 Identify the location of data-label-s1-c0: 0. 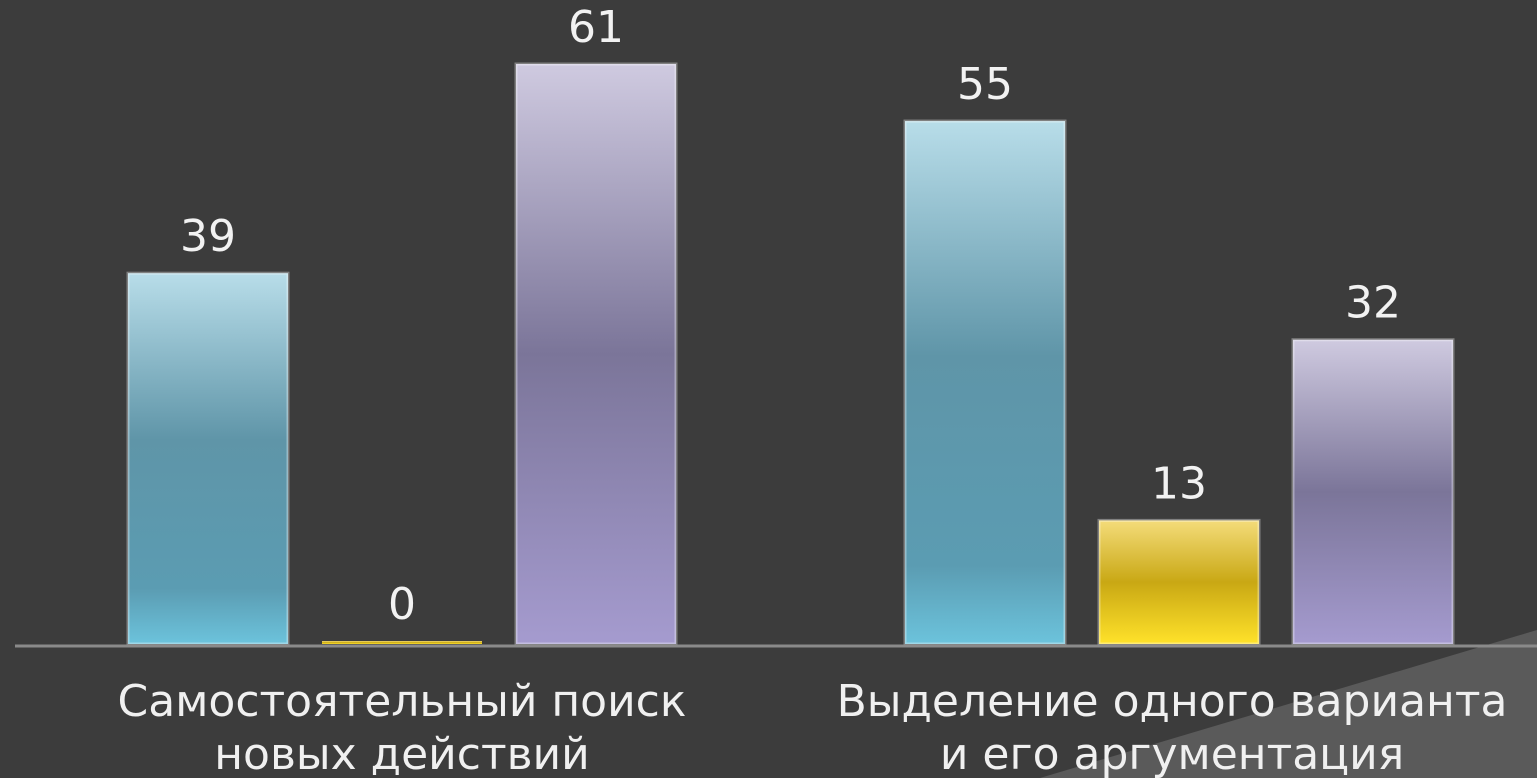
(402, 604).